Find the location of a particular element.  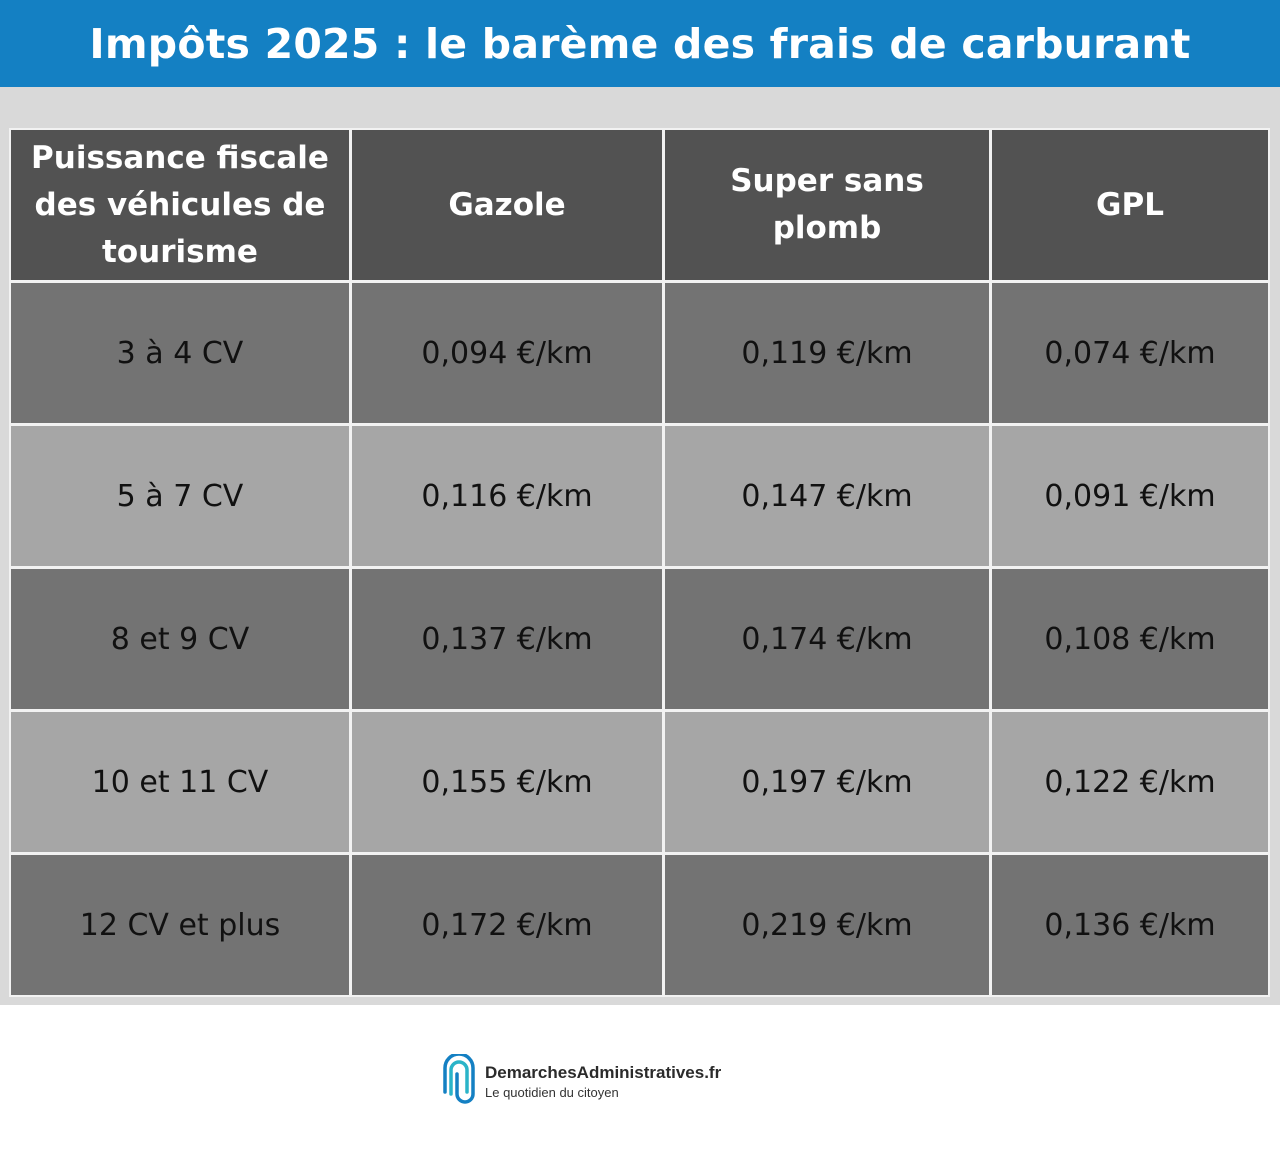

column-header-gpl: GPL is located at coordinates (1130, 205).